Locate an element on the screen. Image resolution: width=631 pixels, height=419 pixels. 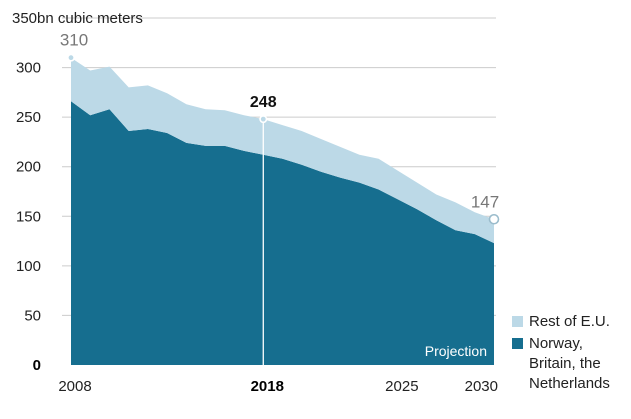
annotation-point-2030 is located at coordinates (494, 219).